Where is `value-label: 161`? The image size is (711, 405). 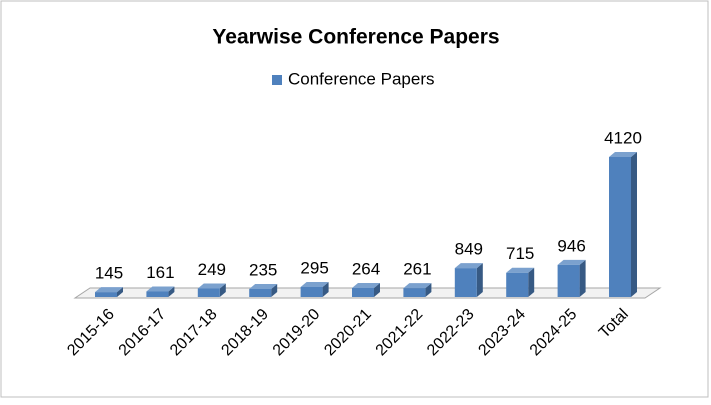 value-label: 161 is located at coordinates (160, 272).